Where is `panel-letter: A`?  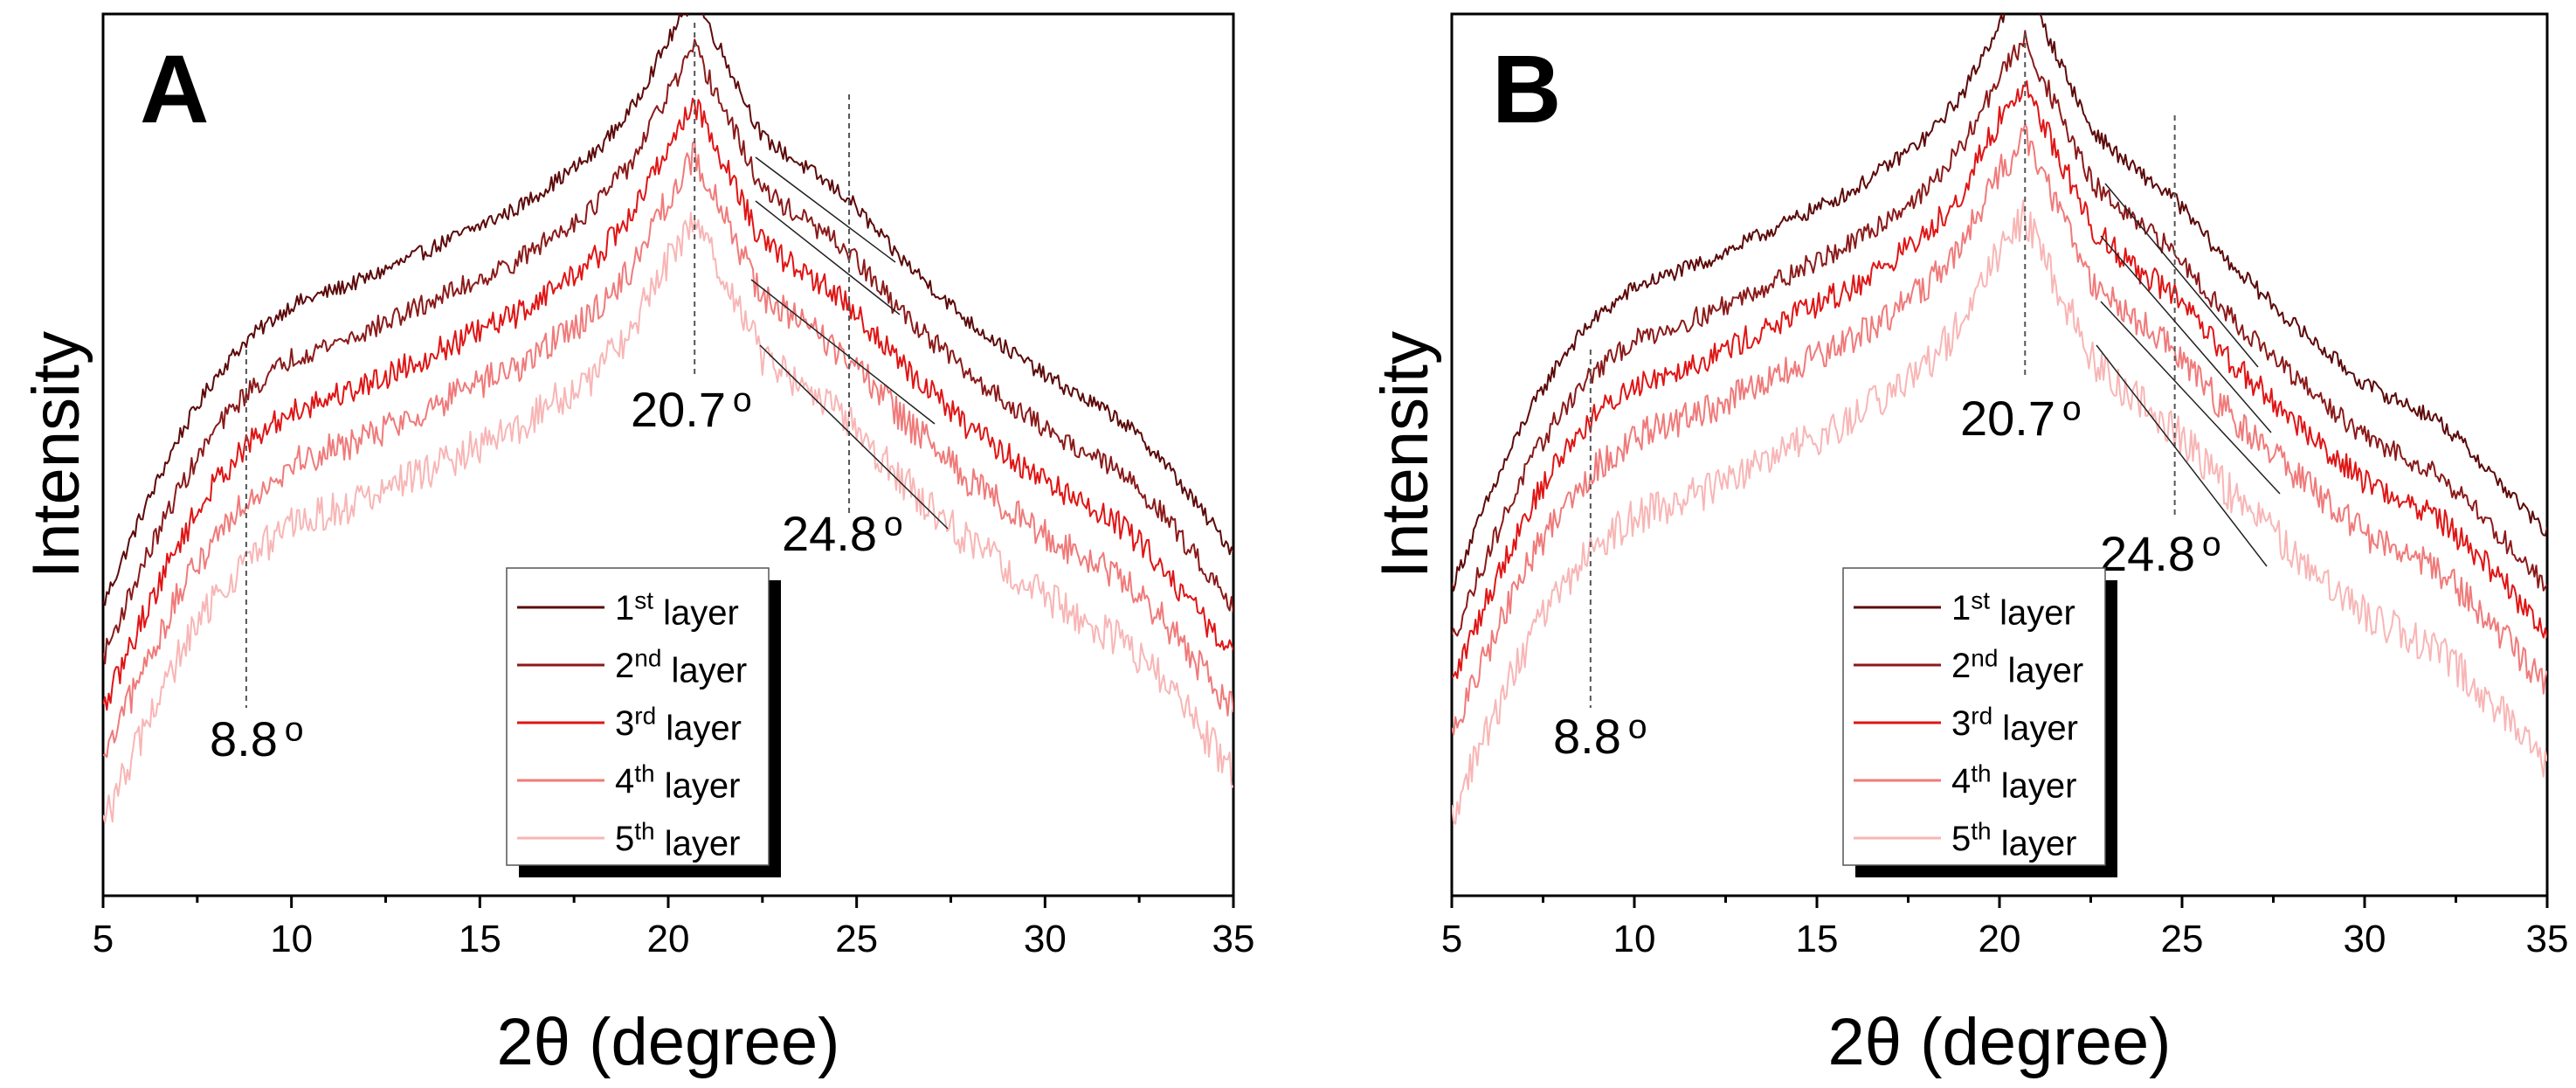
panel-letter: A is located at coordinates (174, 89).